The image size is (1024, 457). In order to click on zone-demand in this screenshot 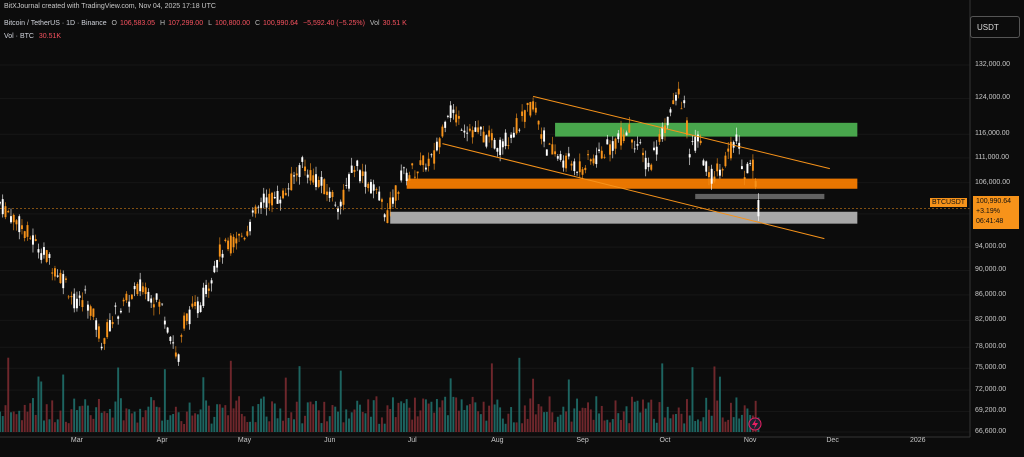, I will do `click(624, 217)`.